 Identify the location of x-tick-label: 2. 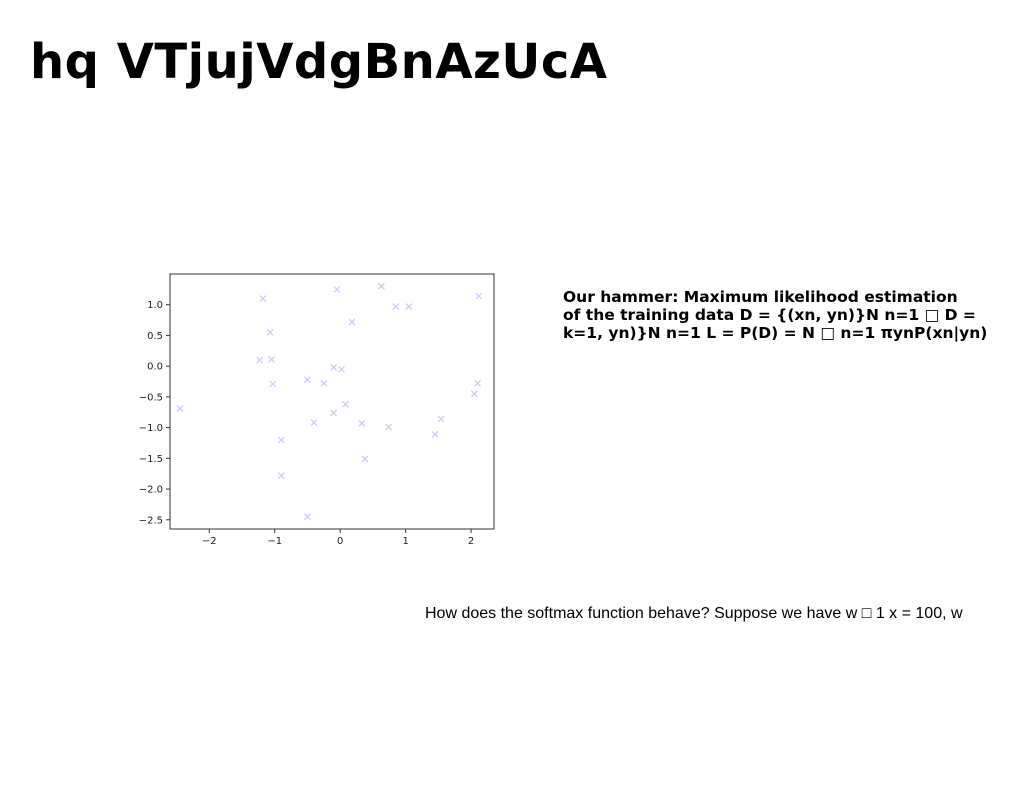
(471, 541).